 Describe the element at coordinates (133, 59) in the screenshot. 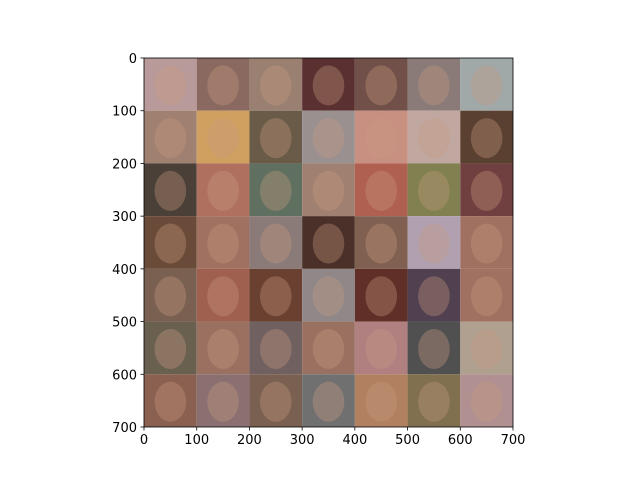

I see `y-tick-label: 0` at that location.